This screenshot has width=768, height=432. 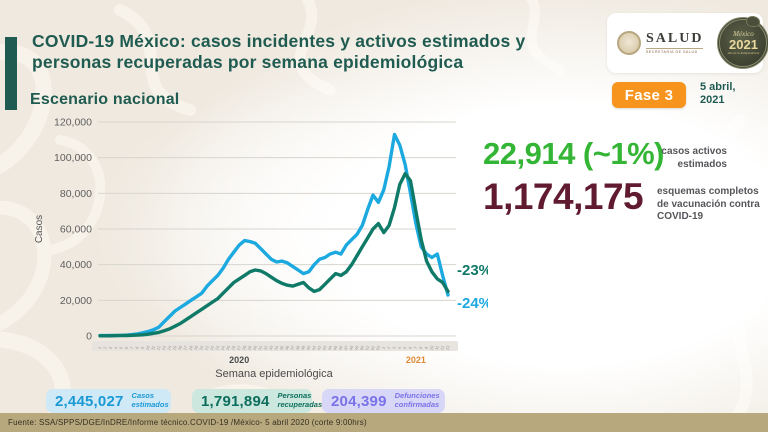 I want to click on mexico-motto: Año de la Independencia, so click(x=743, y=52).